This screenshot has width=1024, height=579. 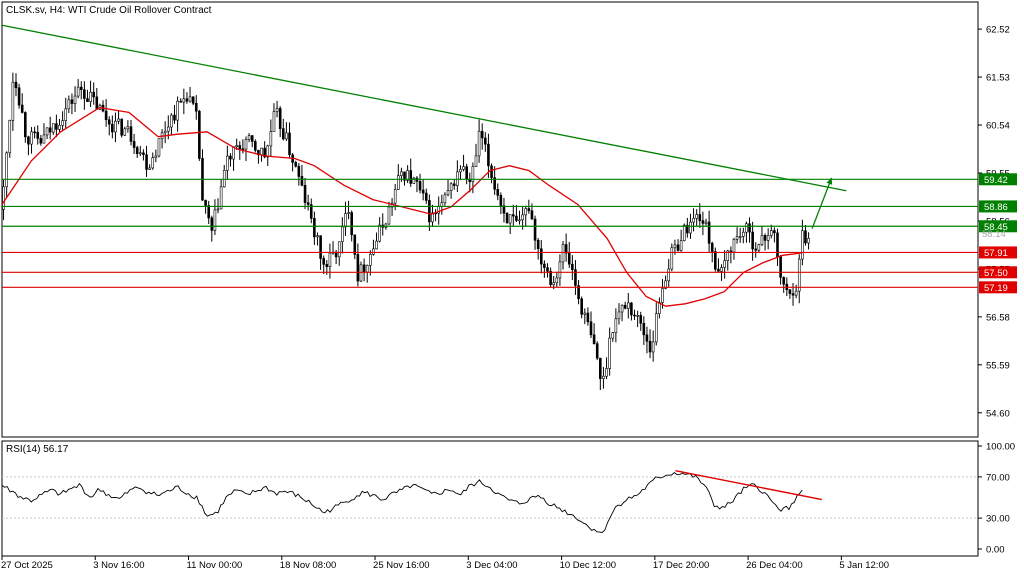 I want to click on current-price-label: 58.14, so click(x=994, y=234).